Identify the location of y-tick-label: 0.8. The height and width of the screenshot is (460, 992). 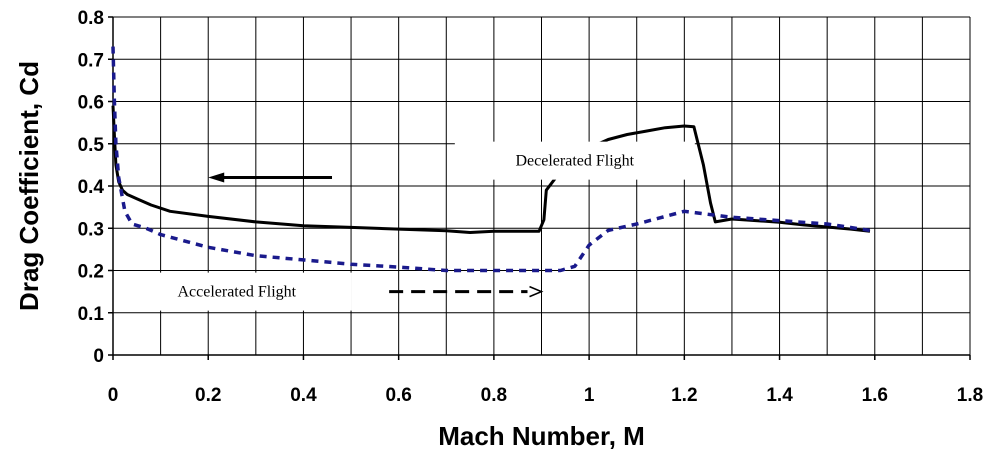
(91, 18).